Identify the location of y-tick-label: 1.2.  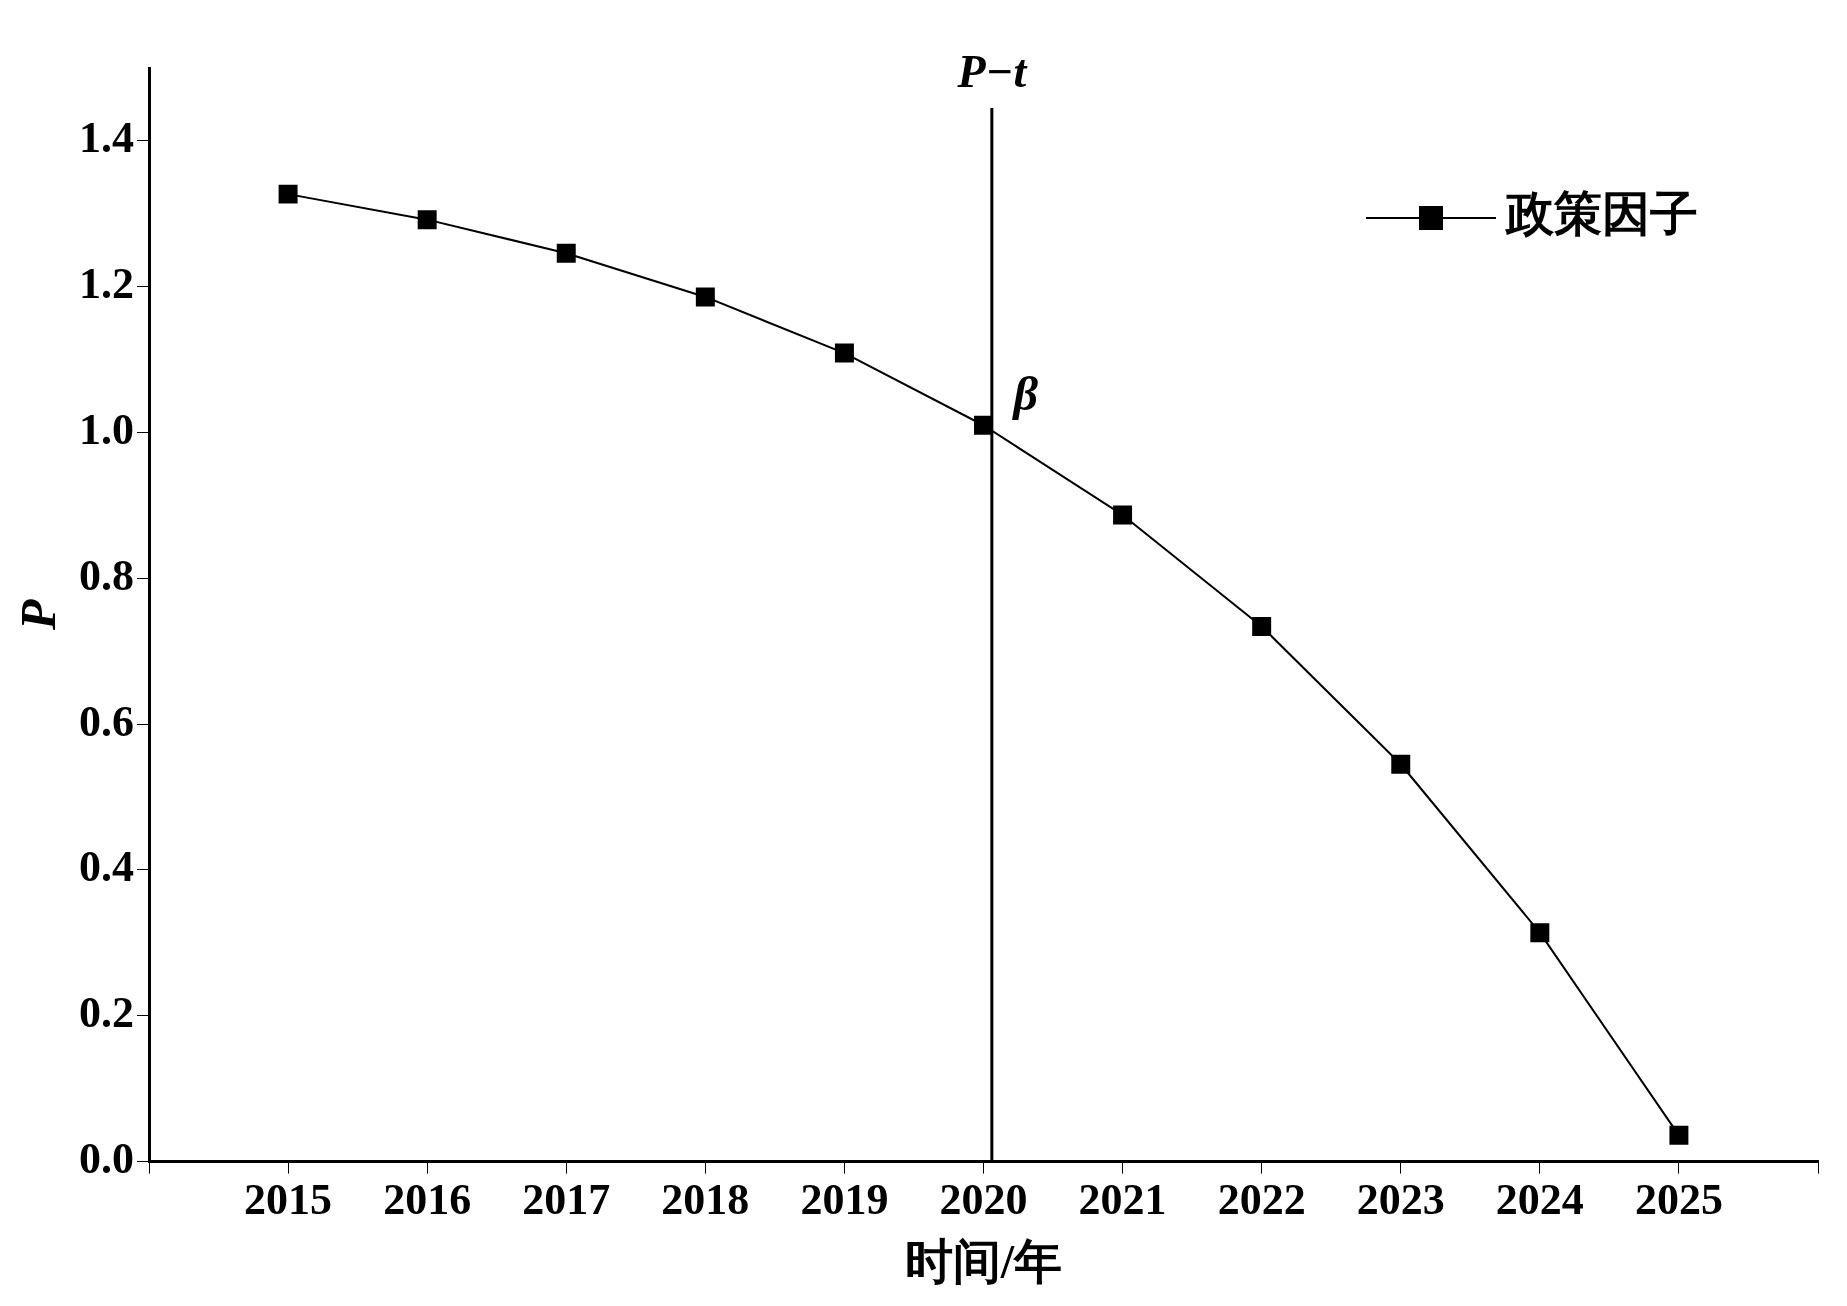
(106, 284).